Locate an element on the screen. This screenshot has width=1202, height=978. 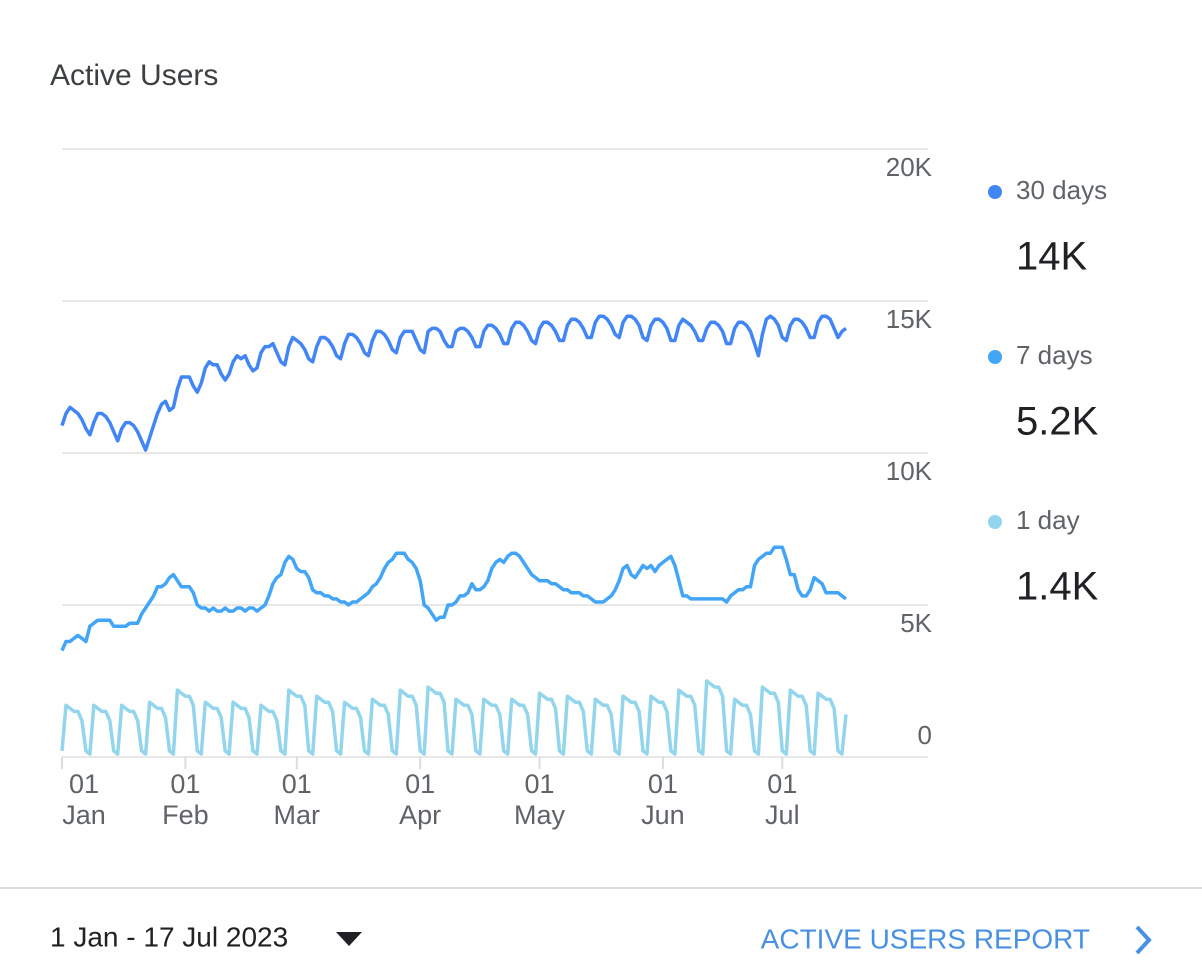
y-tick-label: 15K is located at coordinates (909, 319).